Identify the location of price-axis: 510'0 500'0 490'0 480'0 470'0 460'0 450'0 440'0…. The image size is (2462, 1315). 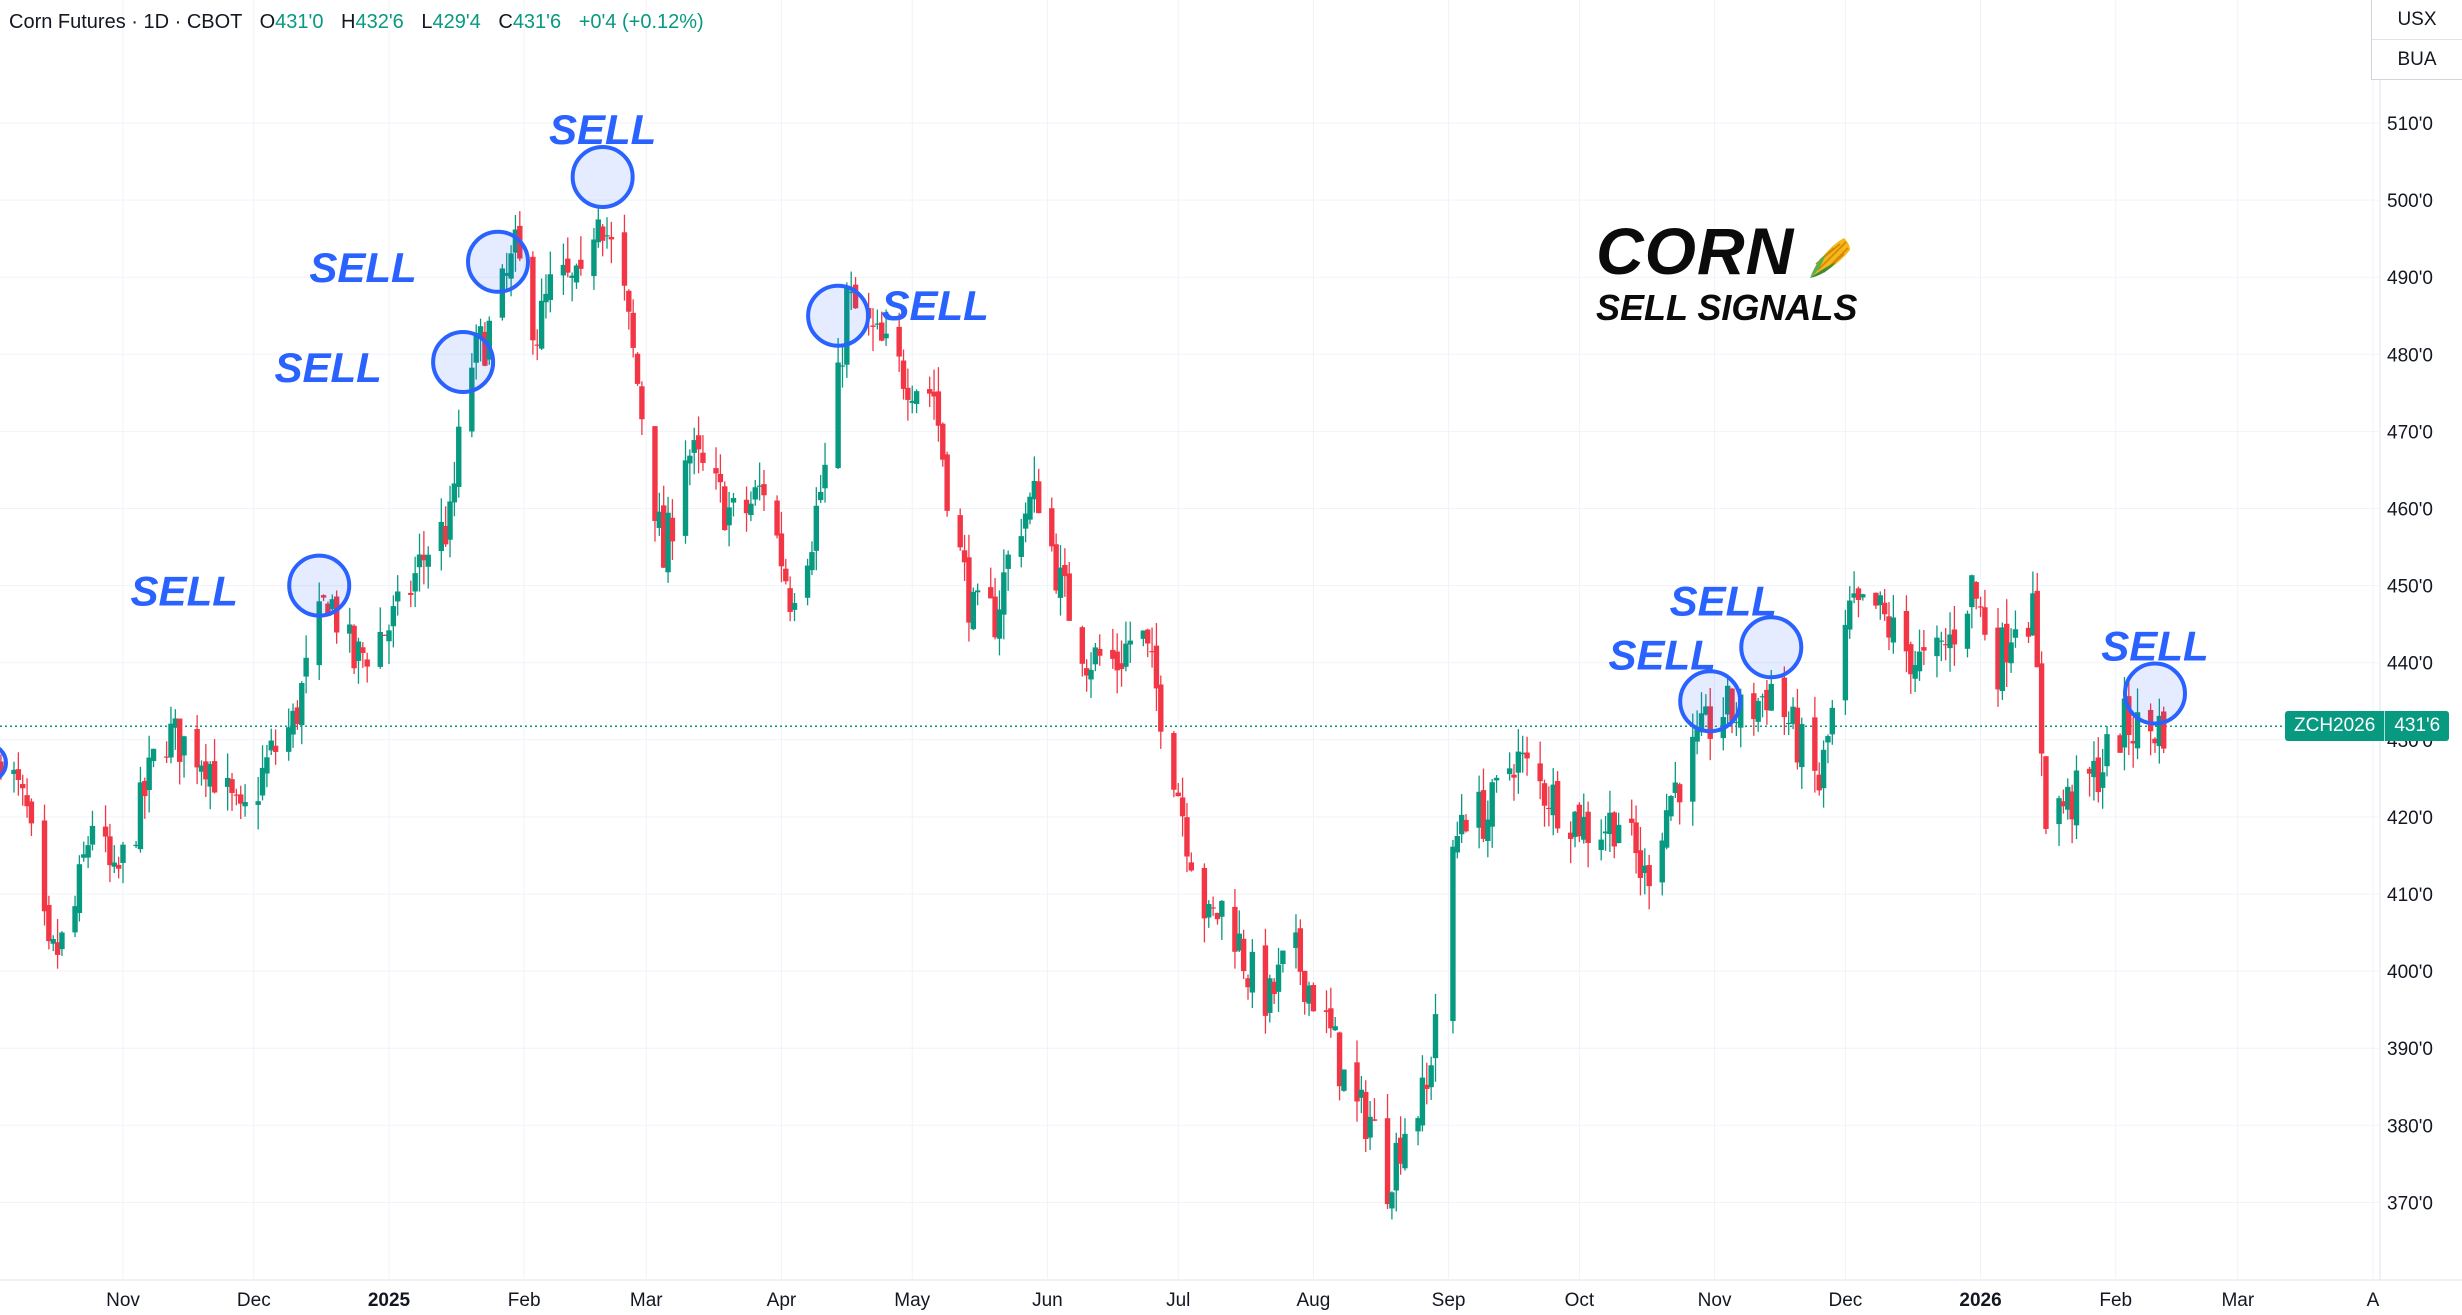
(2410, 664).